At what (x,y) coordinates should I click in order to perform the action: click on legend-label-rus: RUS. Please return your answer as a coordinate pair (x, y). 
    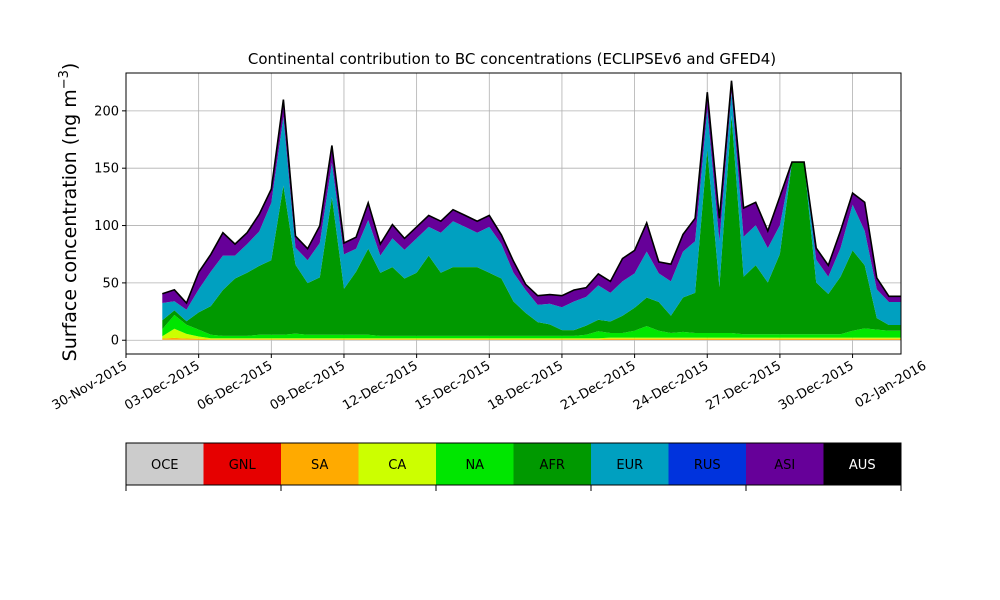
    Looking at the image, I should click on (707, 465).